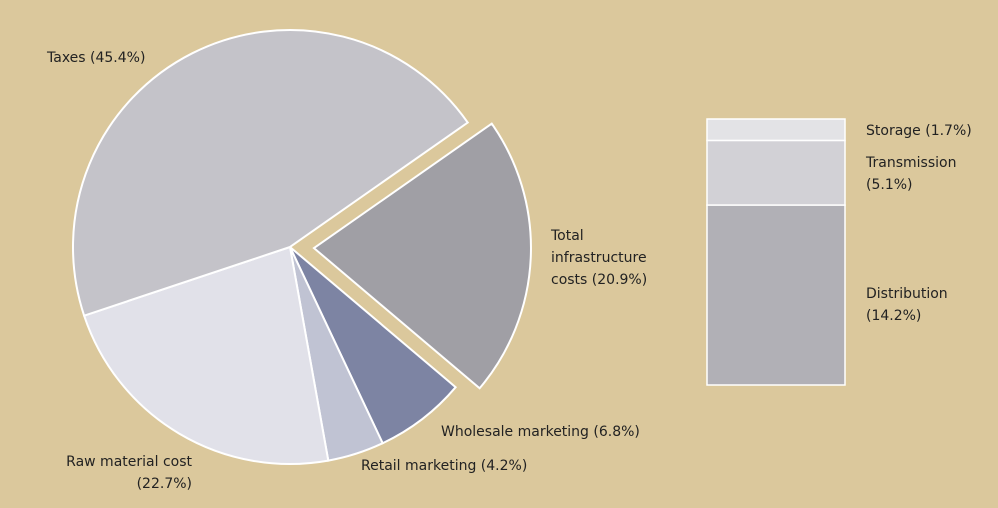 The width and height of the screenshot is (998, 508). I want to click on label-name: Wholesale marketing, so click(515, 432).